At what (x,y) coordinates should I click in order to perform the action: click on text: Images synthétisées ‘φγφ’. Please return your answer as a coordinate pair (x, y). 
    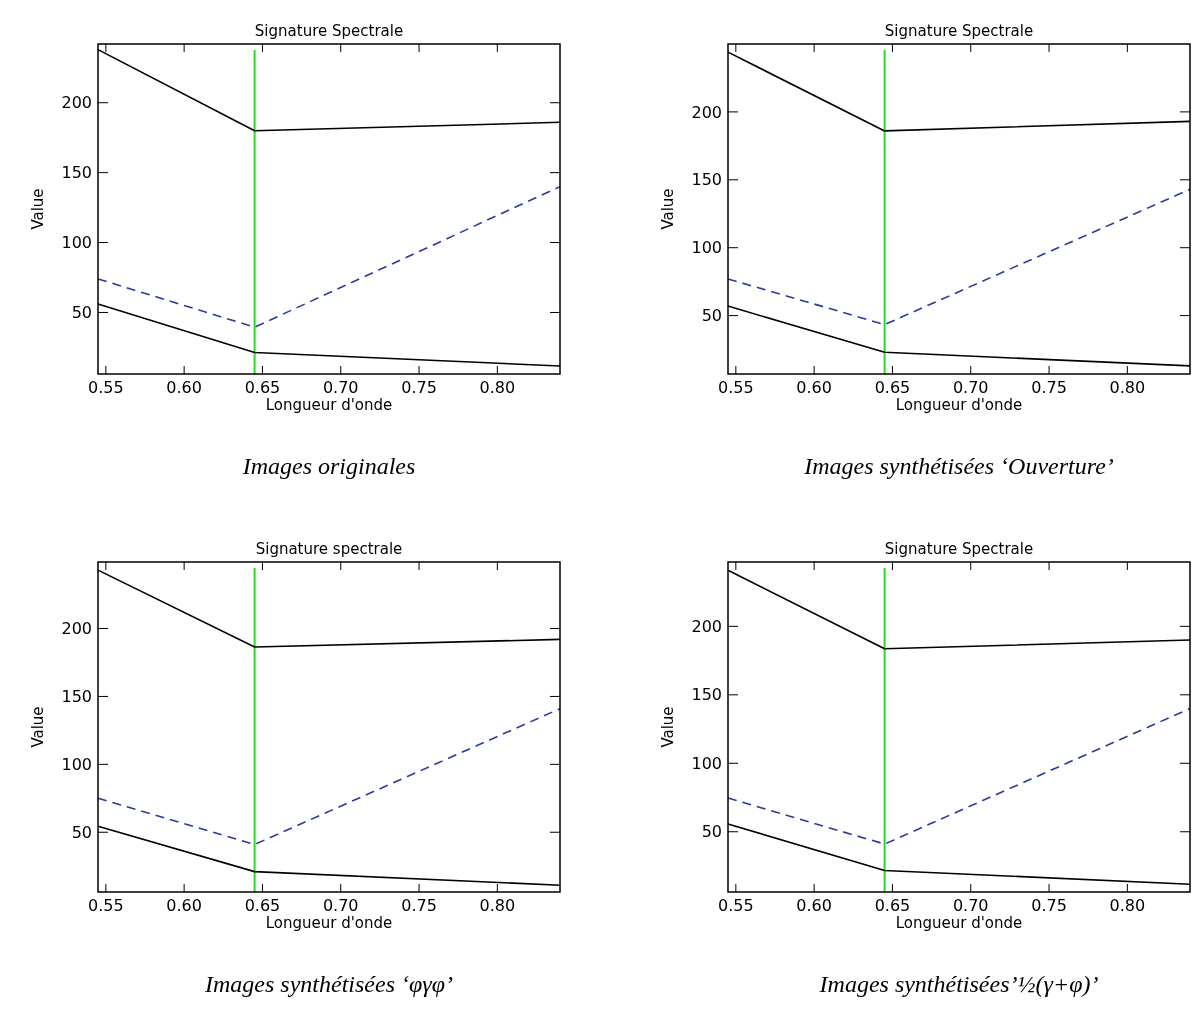
    Looking at the image, I should click on (328, 984).